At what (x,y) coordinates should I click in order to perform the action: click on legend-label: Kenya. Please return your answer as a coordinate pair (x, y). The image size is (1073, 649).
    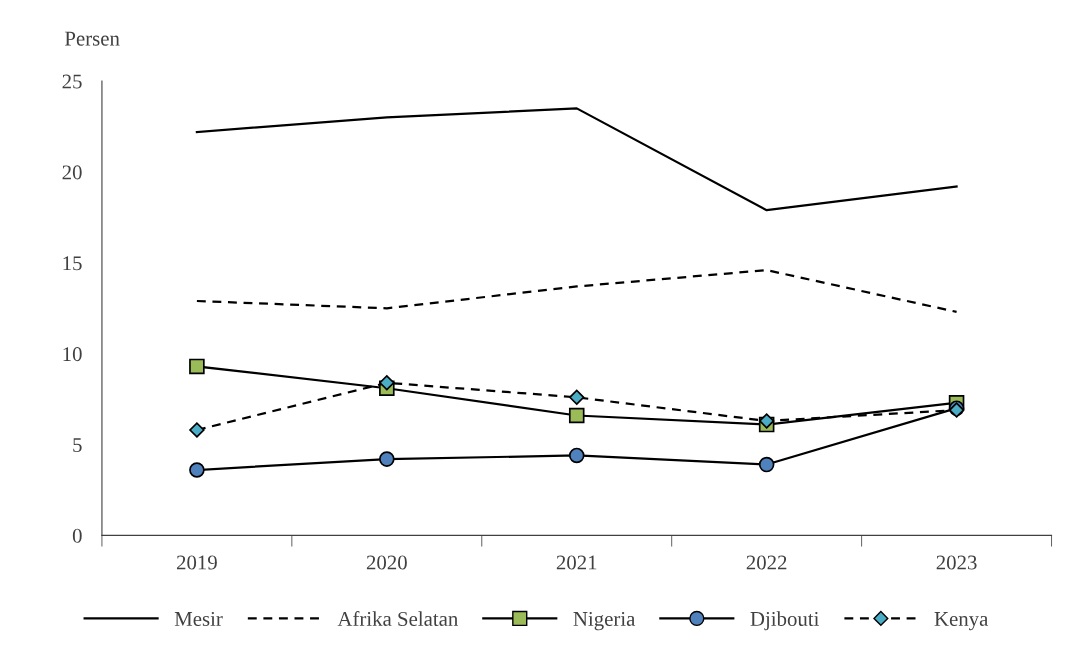
    Looking at the image, I should click on (961, 621).